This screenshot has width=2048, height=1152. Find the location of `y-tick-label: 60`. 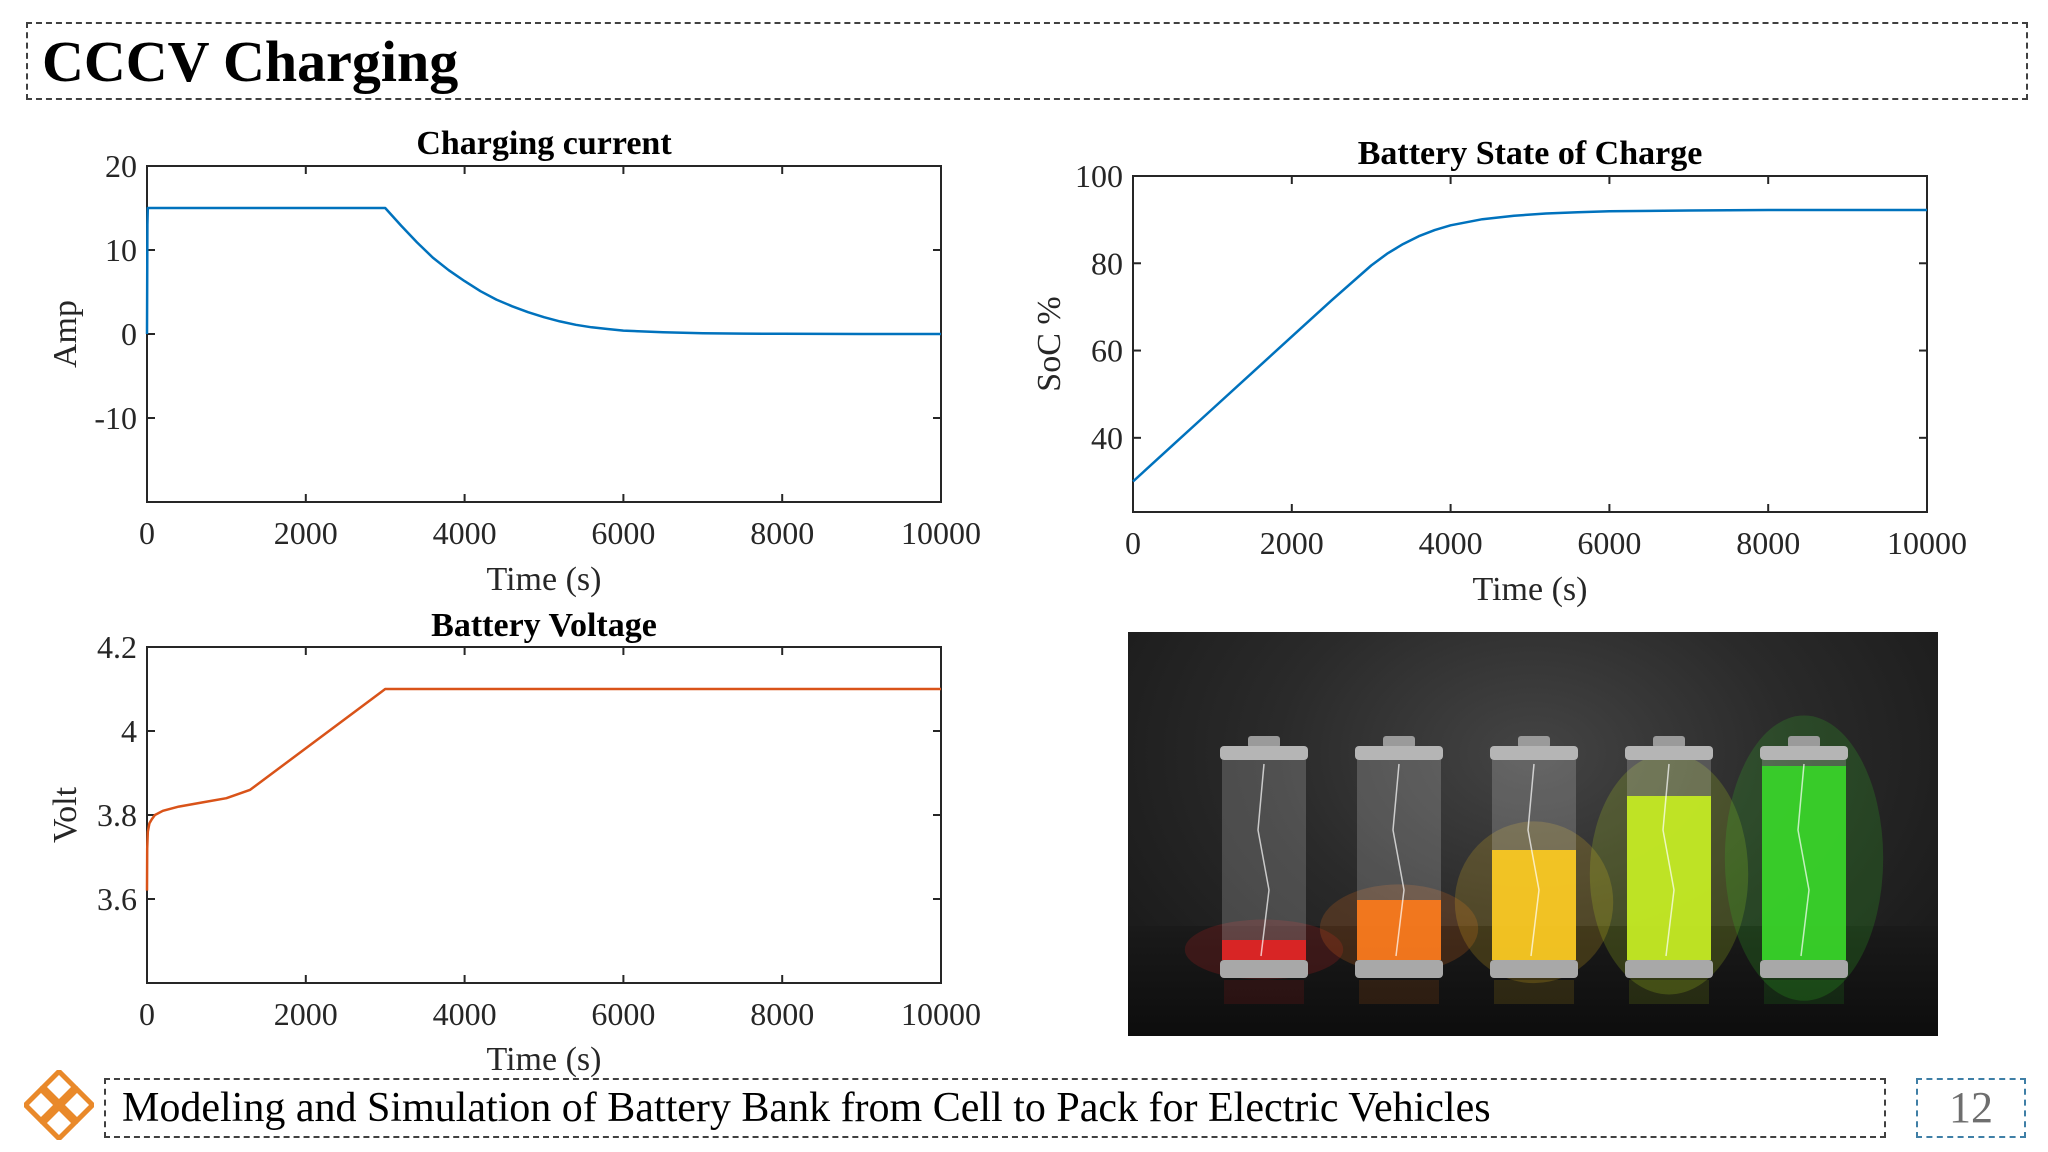

y-tick-label: 60 is located at coordinates (1107, 351).